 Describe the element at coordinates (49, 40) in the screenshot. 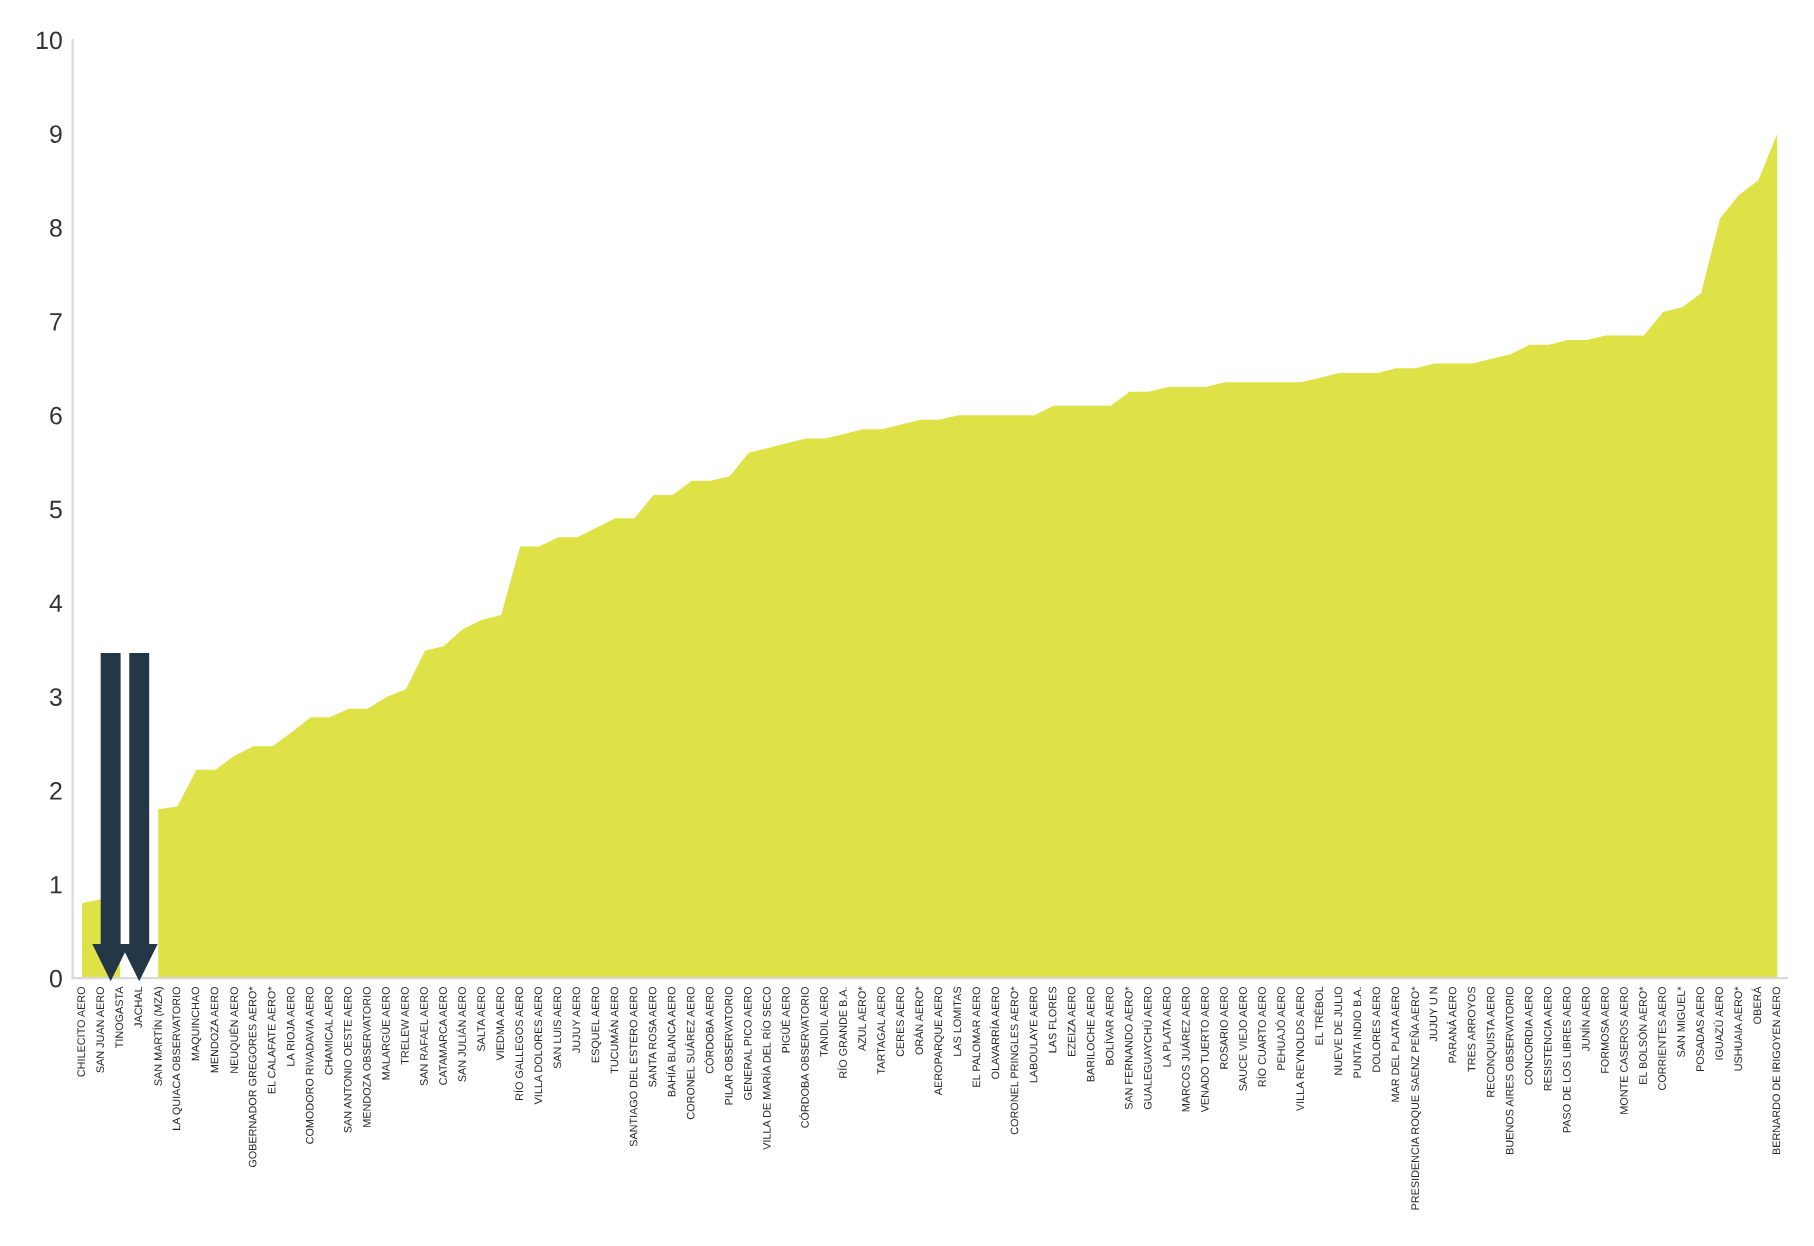

I see `y-tick-label: 10` at that location.